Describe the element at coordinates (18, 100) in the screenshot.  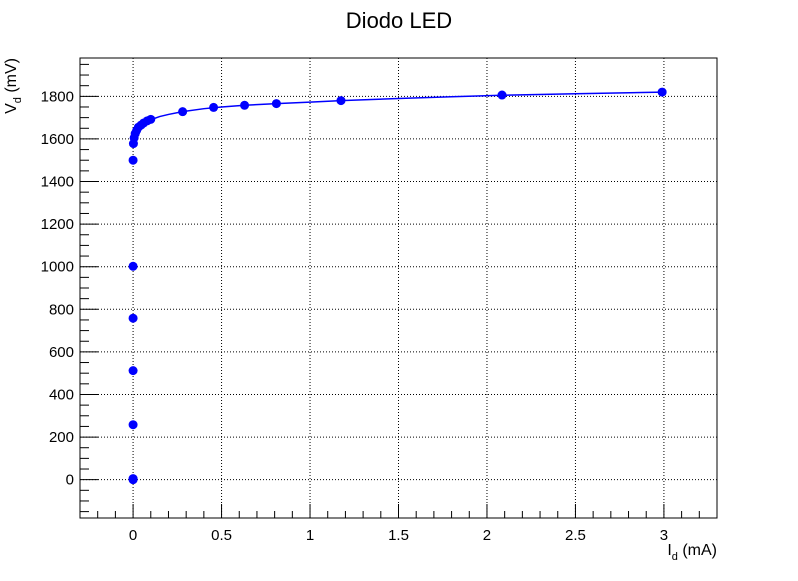
I see `y-axis-label-sub: d` at that location.